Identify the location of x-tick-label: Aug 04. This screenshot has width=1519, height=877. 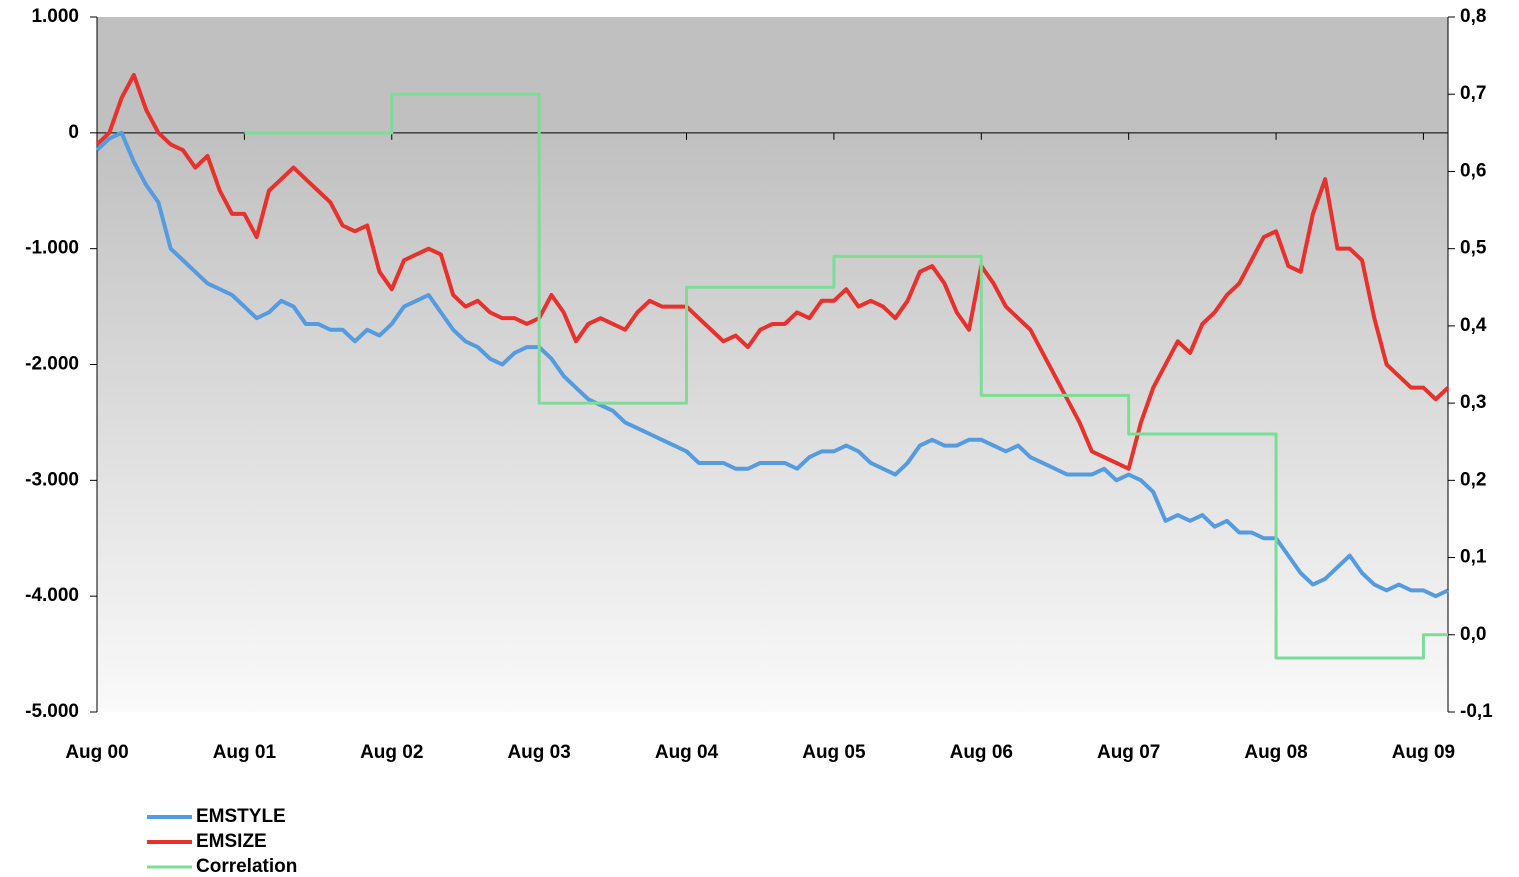
(687, 752).